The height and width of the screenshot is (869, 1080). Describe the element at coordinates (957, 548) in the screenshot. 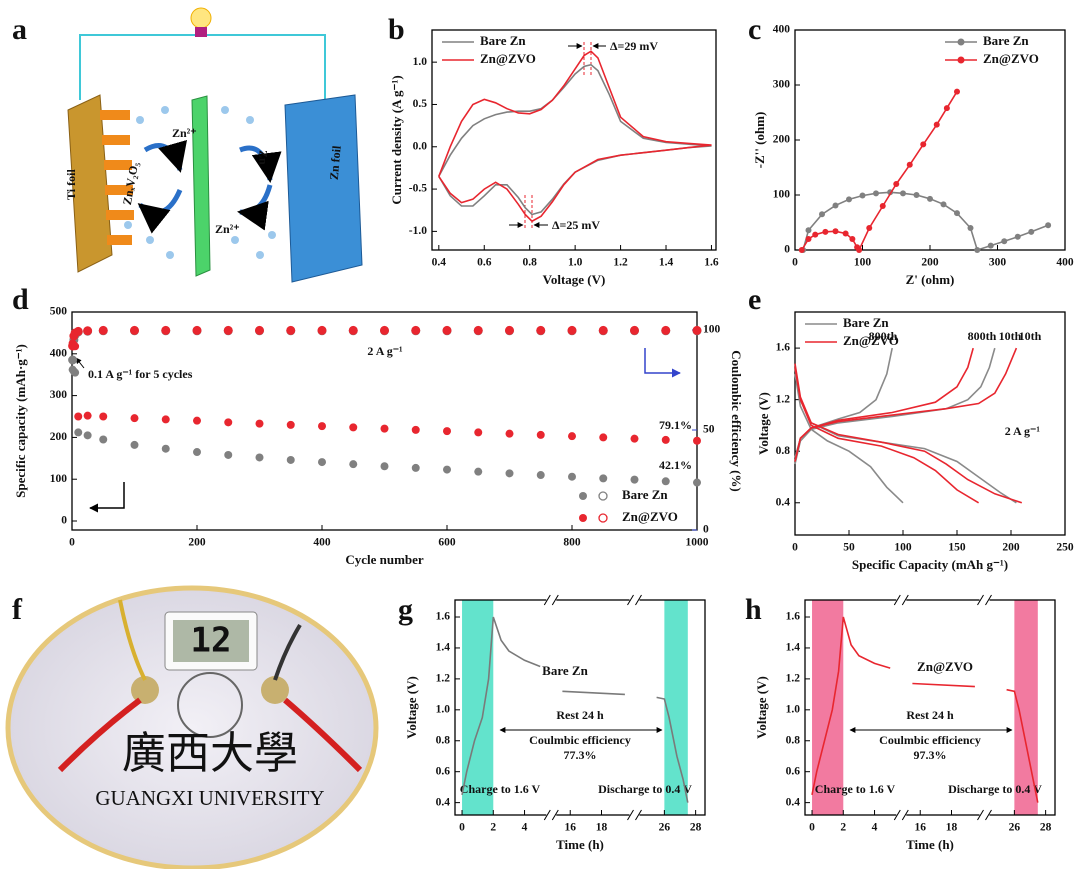

I see `x-tick-label: 150` at that location.